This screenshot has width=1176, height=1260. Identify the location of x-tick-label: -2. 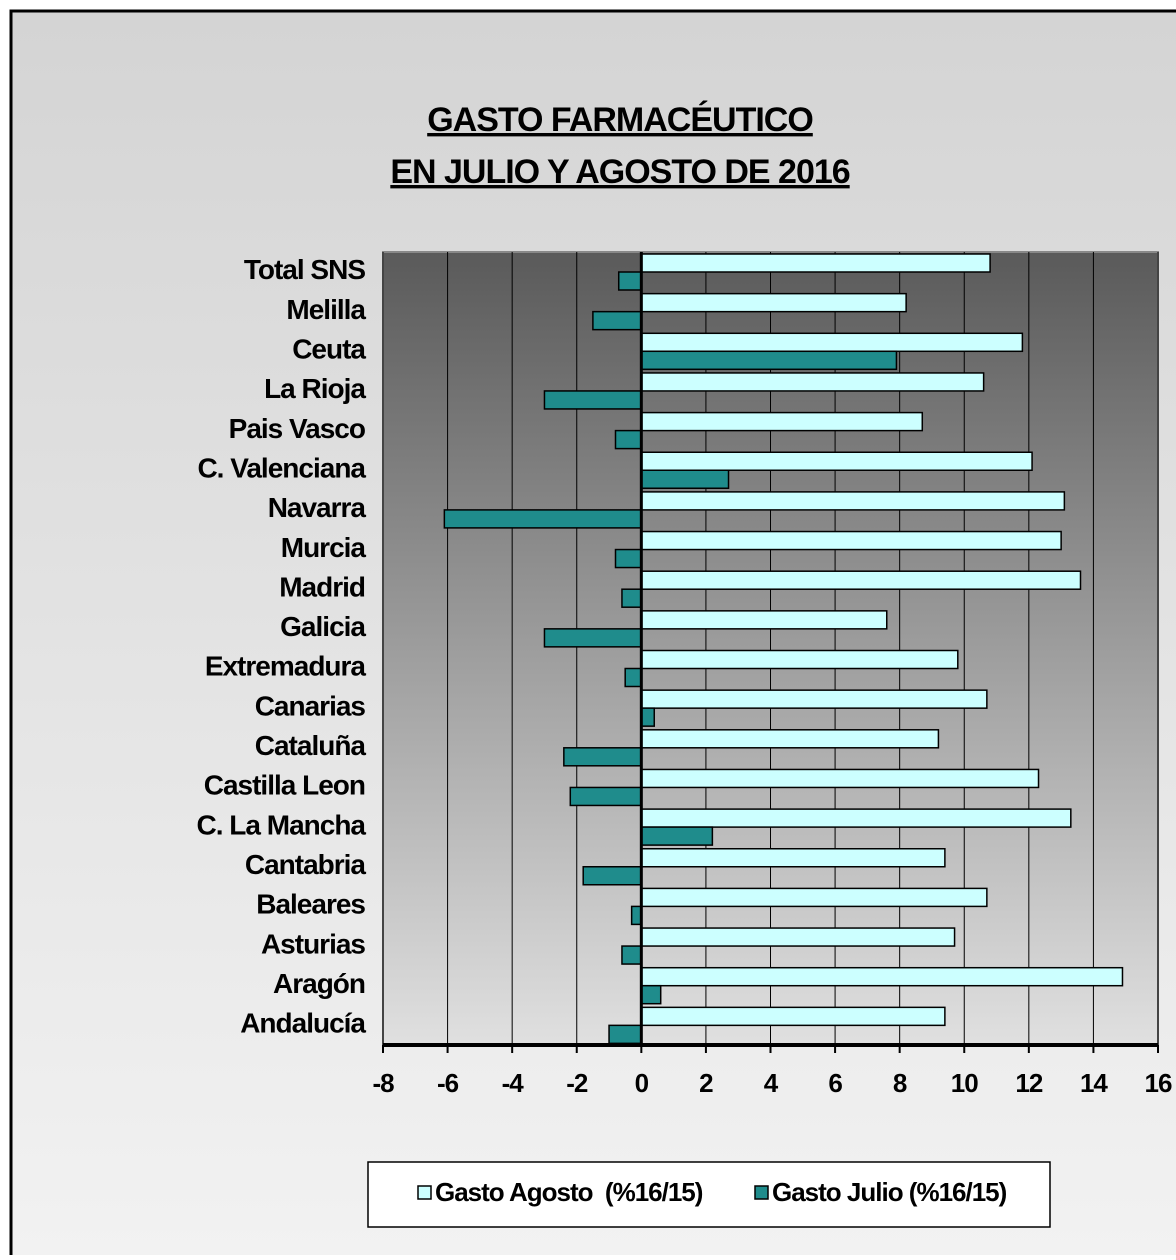
(577, 1083).